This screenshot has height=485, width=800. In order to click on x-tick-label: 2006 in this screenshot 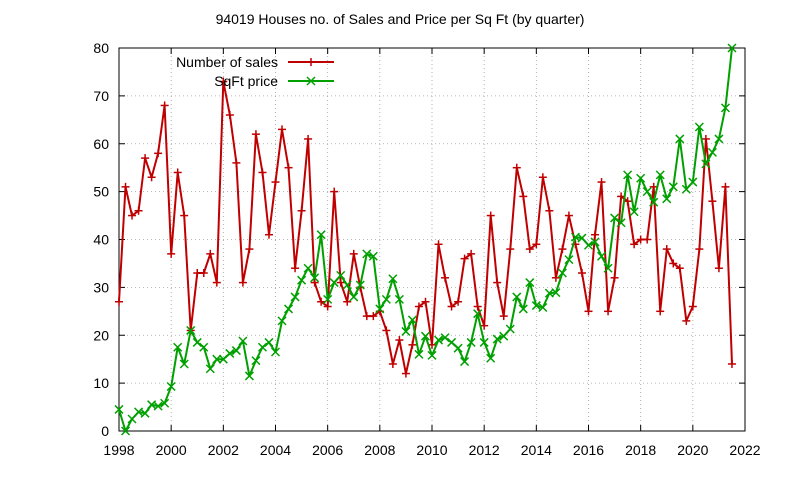, I will do `click(327, 450)`.